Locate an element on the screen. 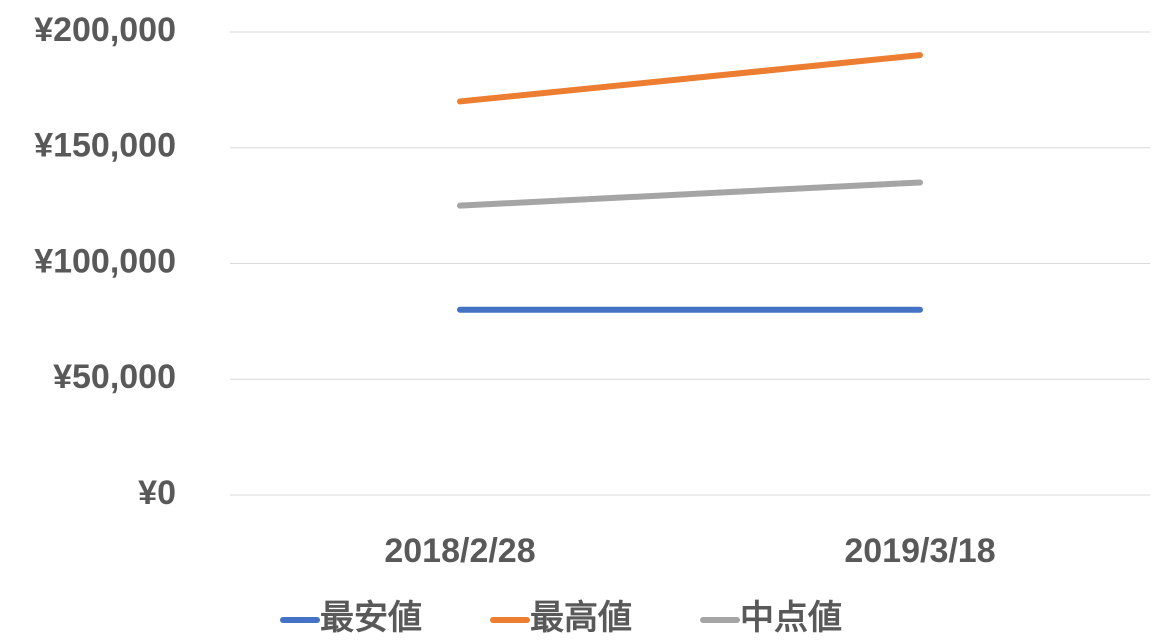 This screenshot has height=643, width=1159. y-tick-label: ¥150,000 is located at coordinates (105, 146).